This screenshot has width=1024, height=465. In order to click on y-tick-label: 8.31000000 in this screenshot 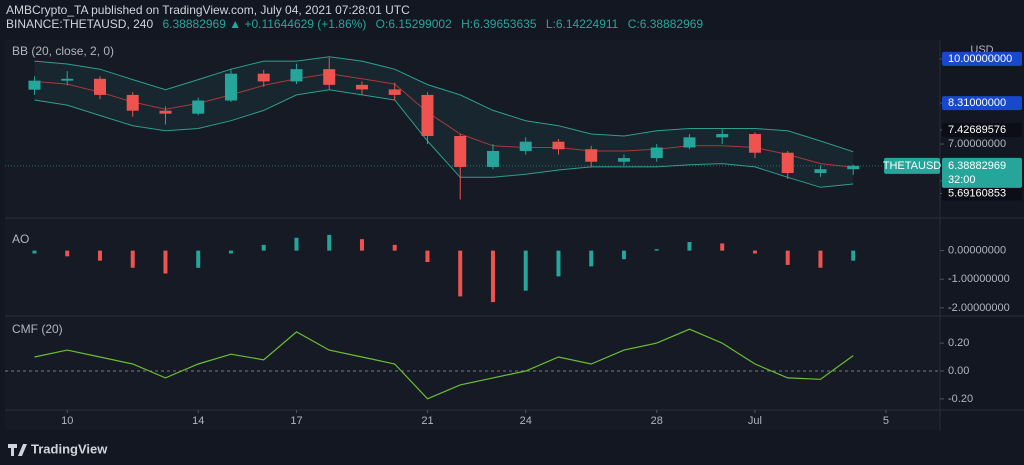, I will do `click(977, 103)`.